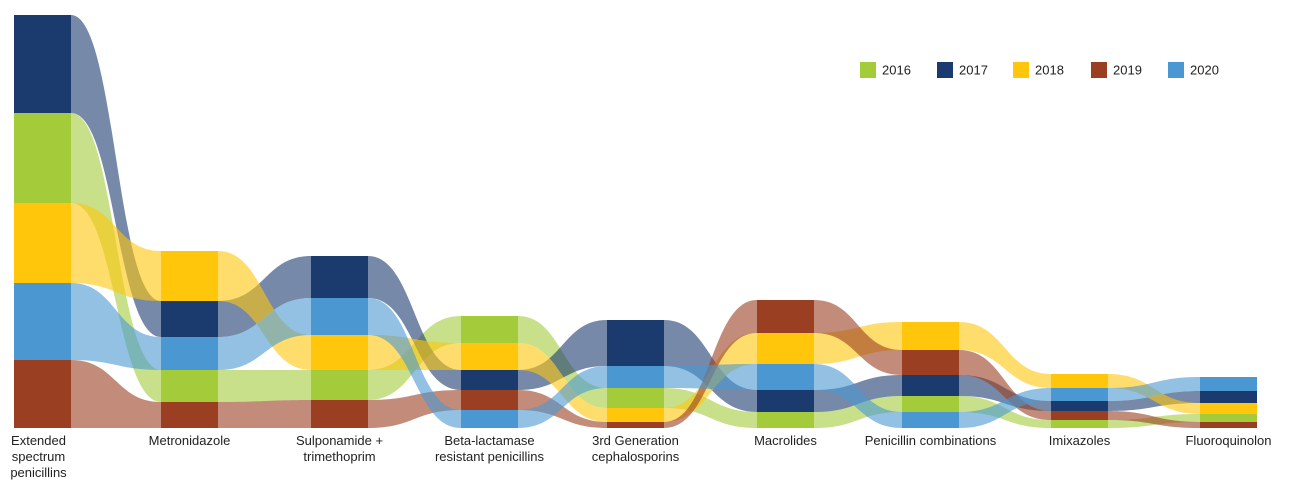 The image size is (1291, 485). What do you see at coordinates (189, 440) in the screenshot?
I see `category-label: Metronidazole` at bounding box center [189, 440].